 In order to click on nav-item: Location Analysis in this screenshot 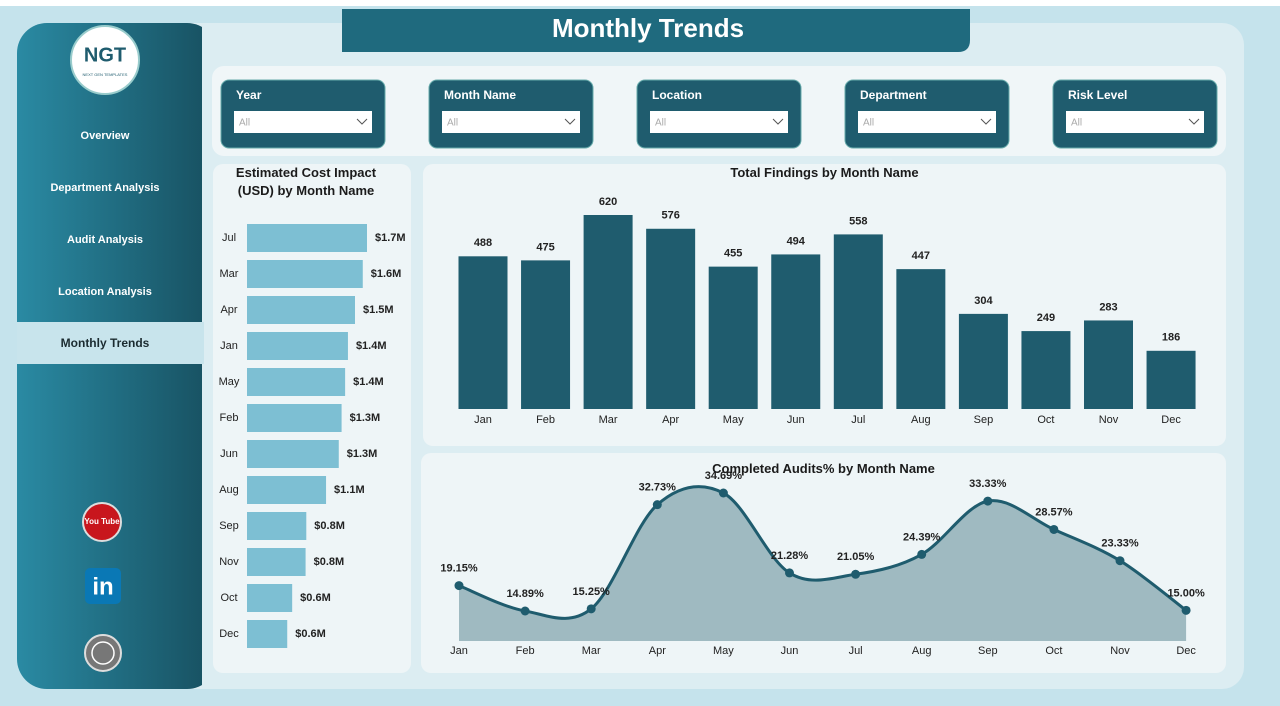, I will do `click(105, 292)`.